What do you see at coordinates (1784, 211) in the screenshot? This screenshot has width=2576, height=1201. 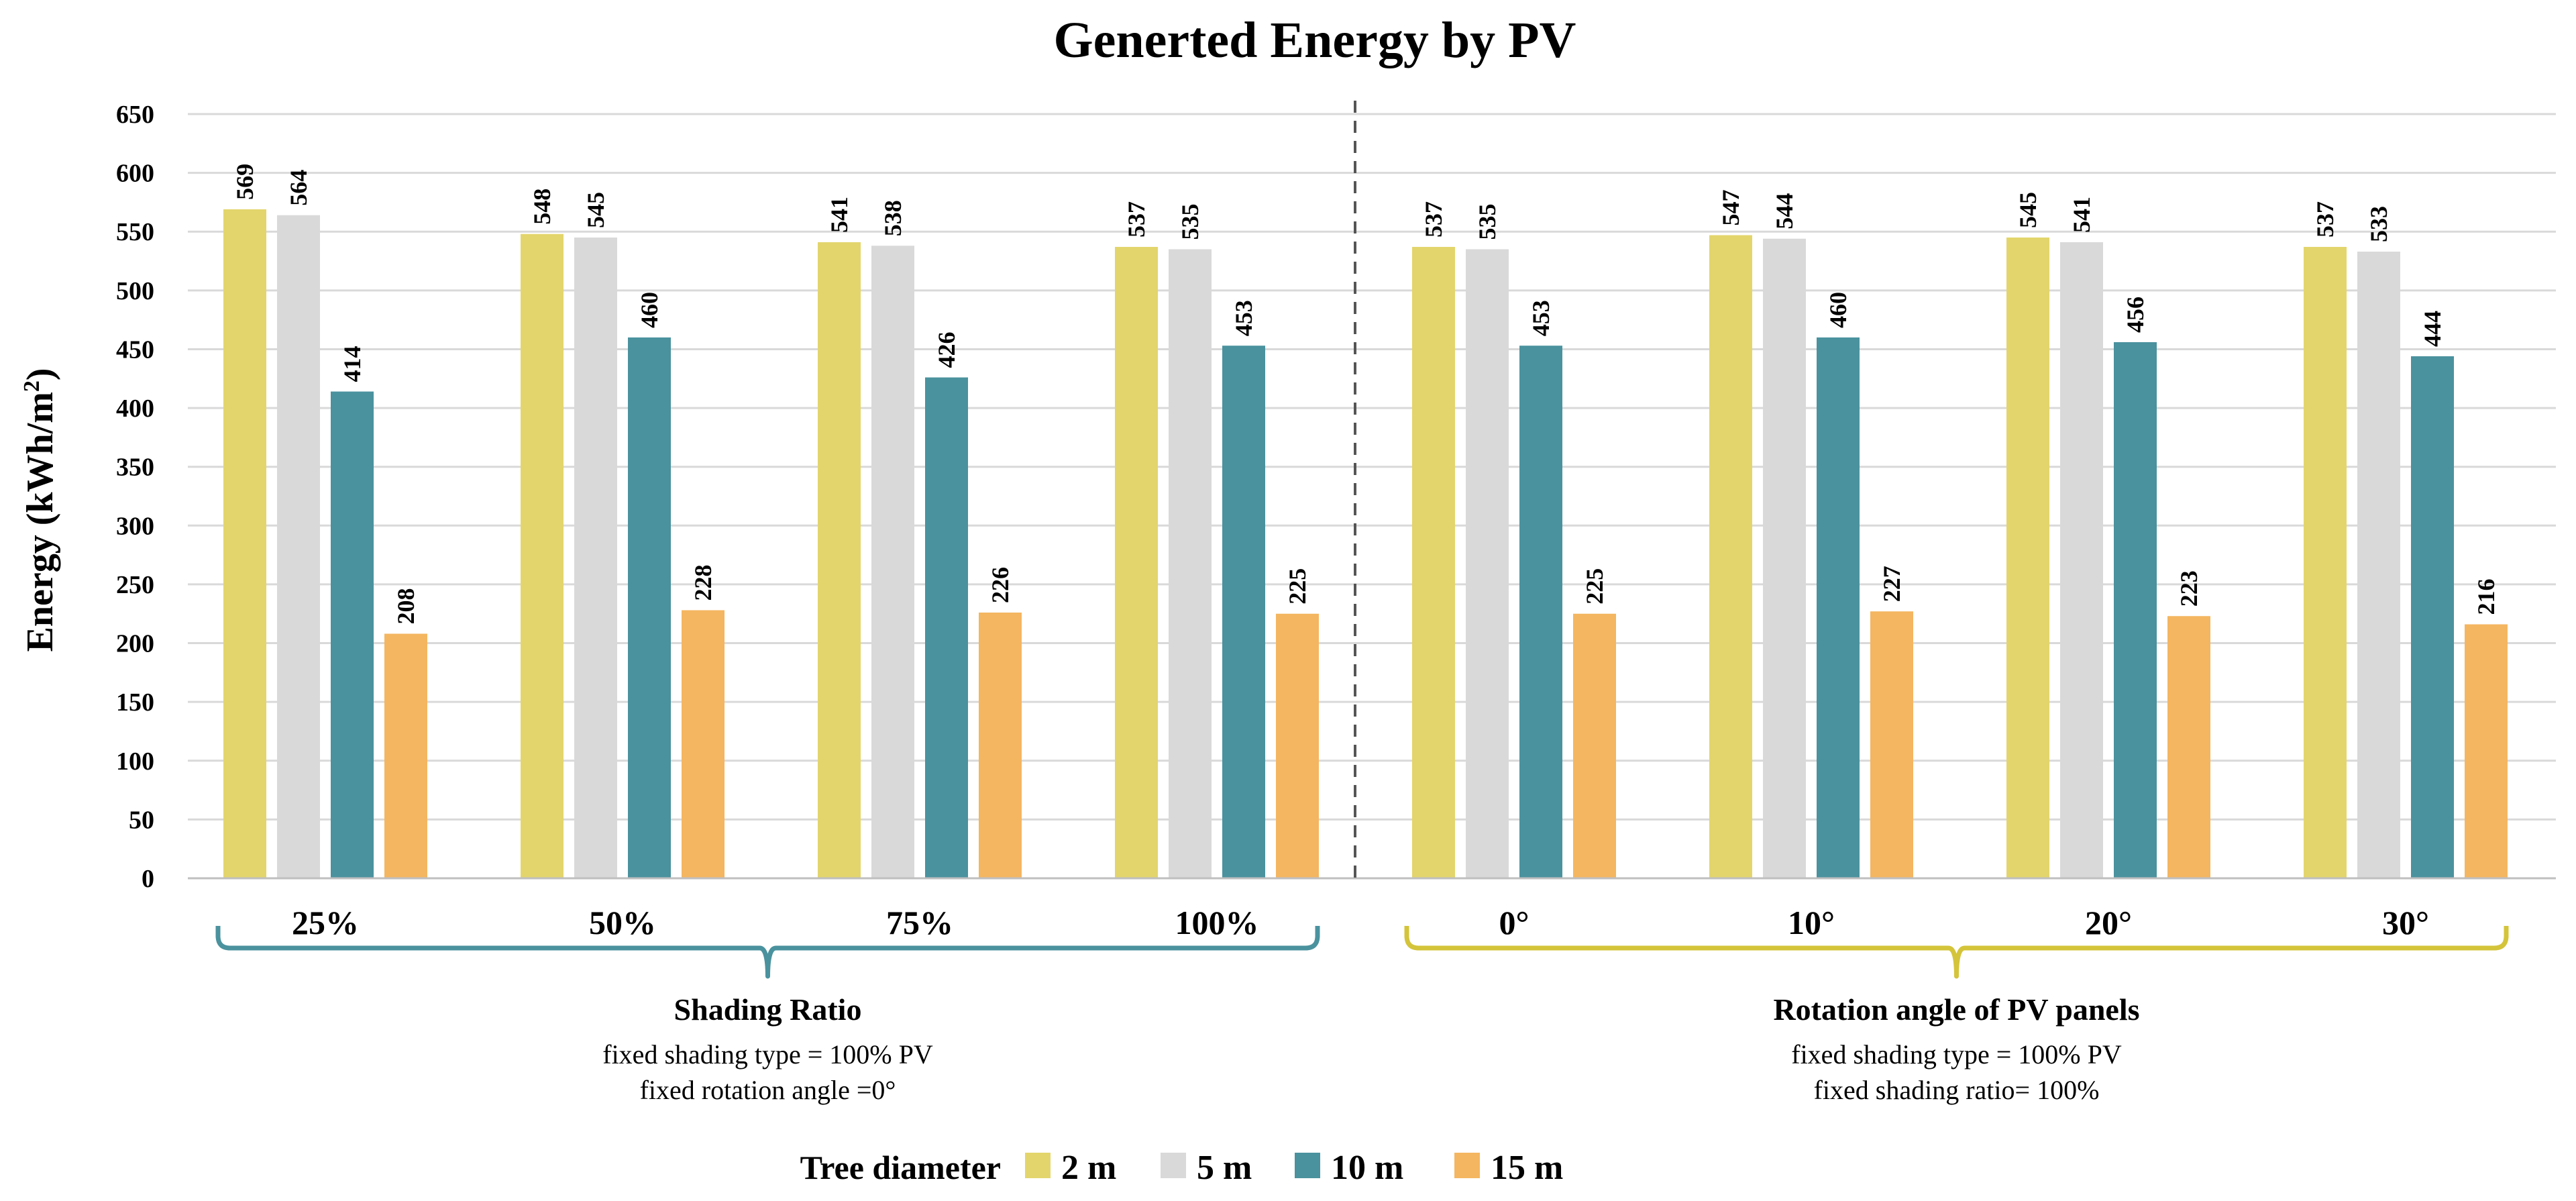 I see `data-label: 544` at bounding box center [1784, 211].